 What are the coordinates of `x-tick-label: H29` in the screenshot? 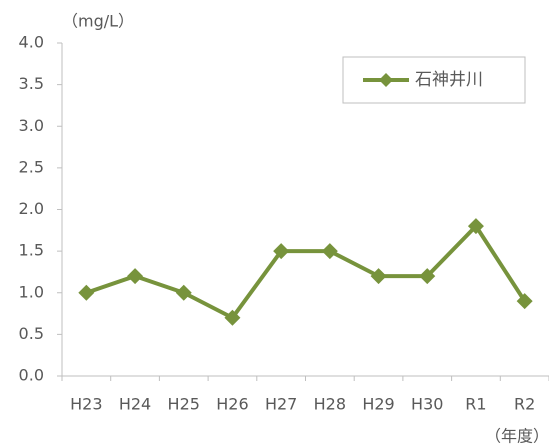 It's located at (378, 404).